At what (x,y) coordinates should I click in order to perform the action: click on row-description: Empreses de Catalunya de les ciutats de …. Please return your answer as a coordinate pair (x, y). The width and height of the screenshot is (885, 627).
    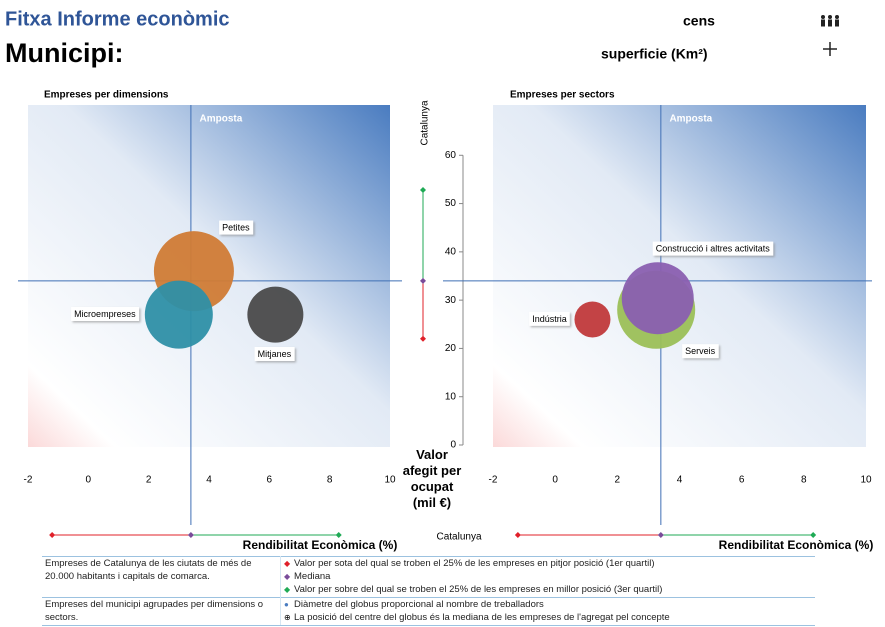
    Looking at the image, I should click on (148, 570).